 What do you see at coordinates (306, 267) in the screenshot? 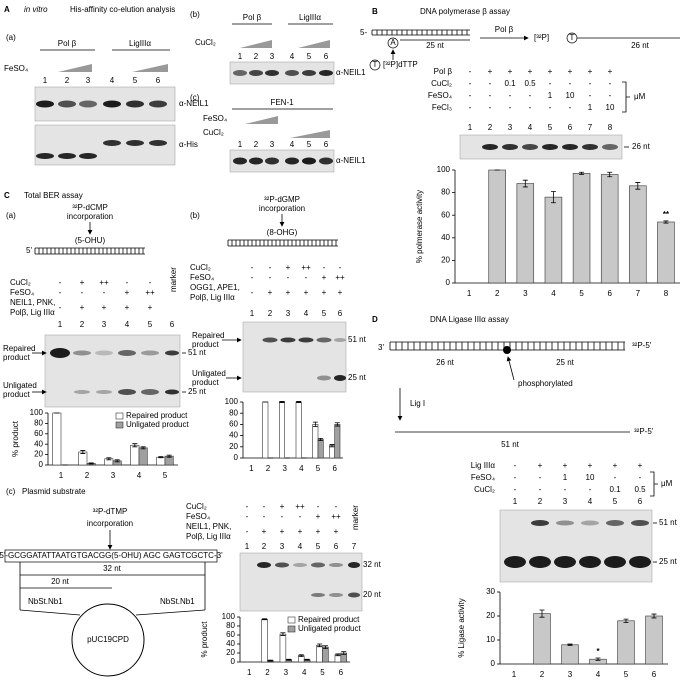
I see `table-cell: ++` at bounding box center [306, 267].